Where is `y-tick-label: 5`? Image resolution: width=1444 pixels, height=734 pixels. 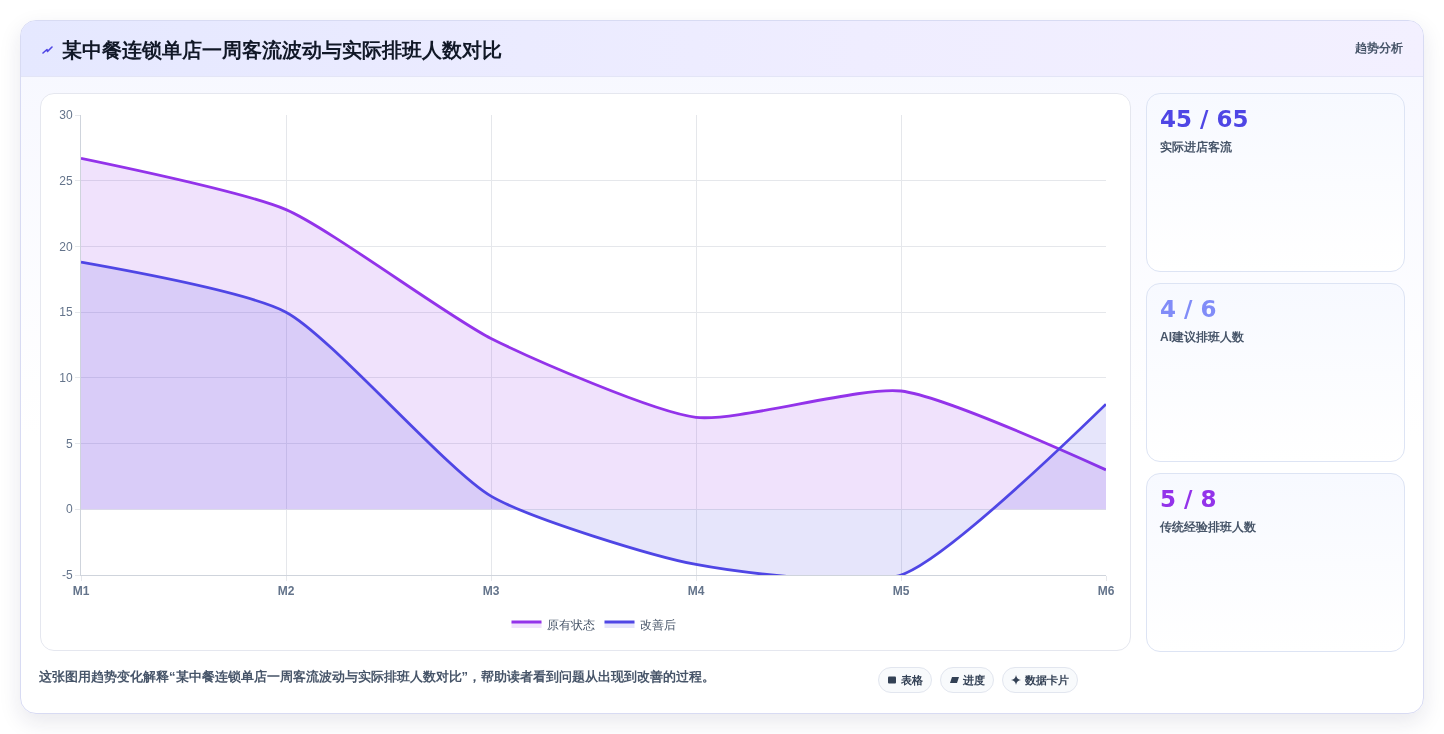 y-tick-label: 5 is located at coordinates (69, 443).